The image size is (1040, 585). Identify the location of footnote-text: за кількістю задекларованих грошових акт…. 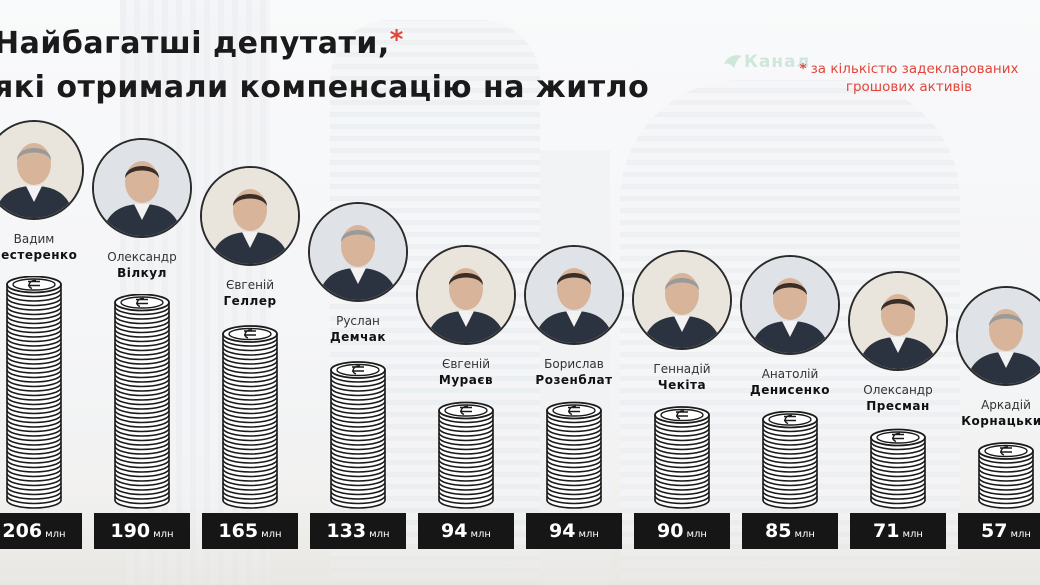
(914, 78).